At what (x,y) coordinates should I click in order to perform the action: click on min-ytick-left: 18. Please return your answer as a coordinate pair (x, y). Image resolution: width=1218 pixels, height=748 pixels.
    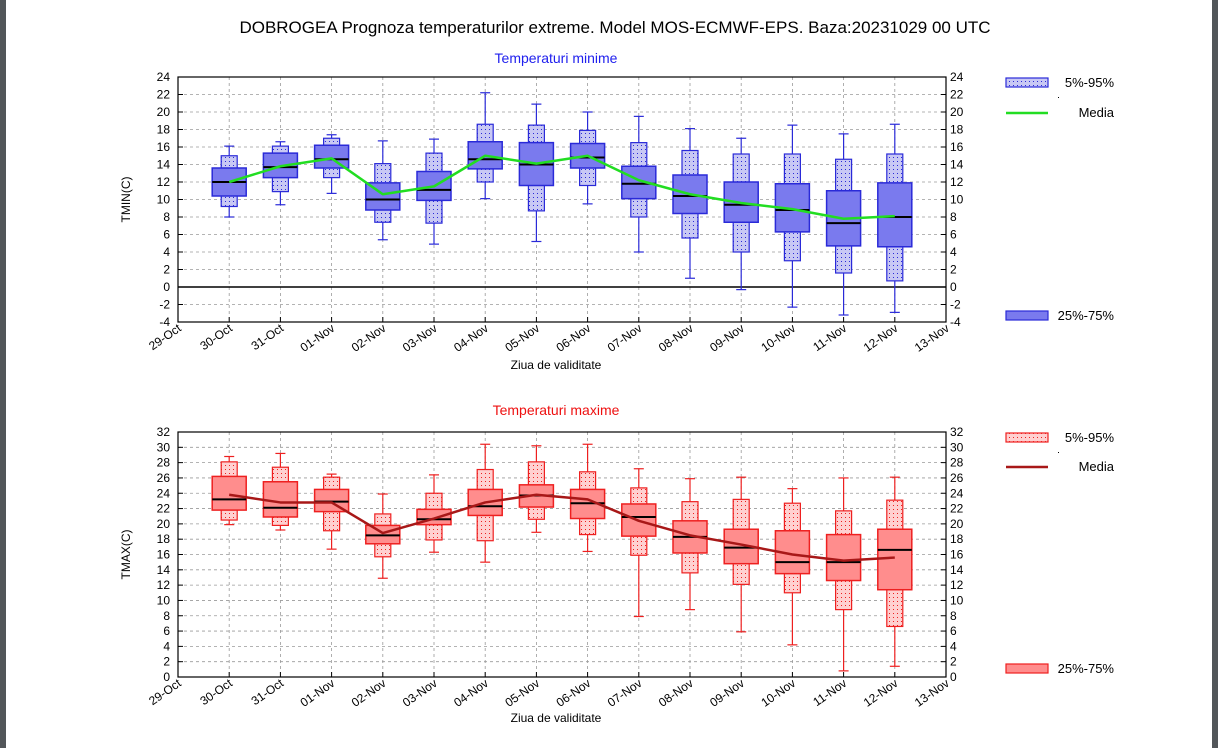
    Looking at the image, I should click on (164, 130).